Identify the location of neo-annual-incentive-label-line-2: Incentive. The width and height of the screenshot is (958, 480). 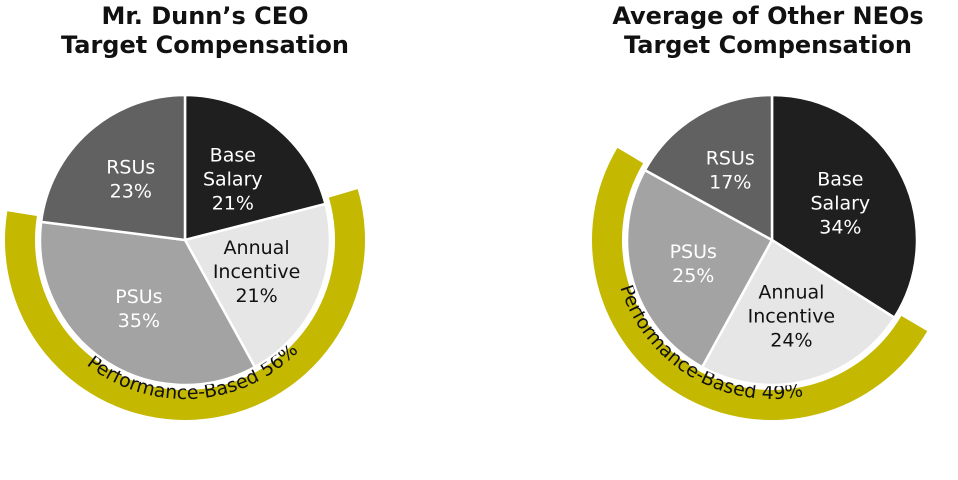
(792, 317).